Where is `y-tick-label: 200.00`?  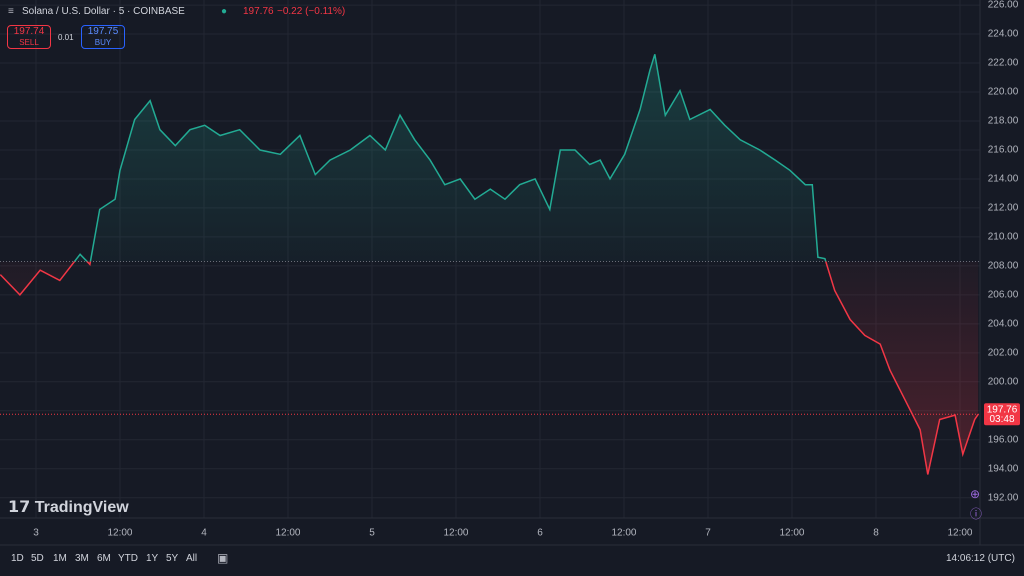
y-tick-label: 200.00 is located at coordinates (1003, 381).